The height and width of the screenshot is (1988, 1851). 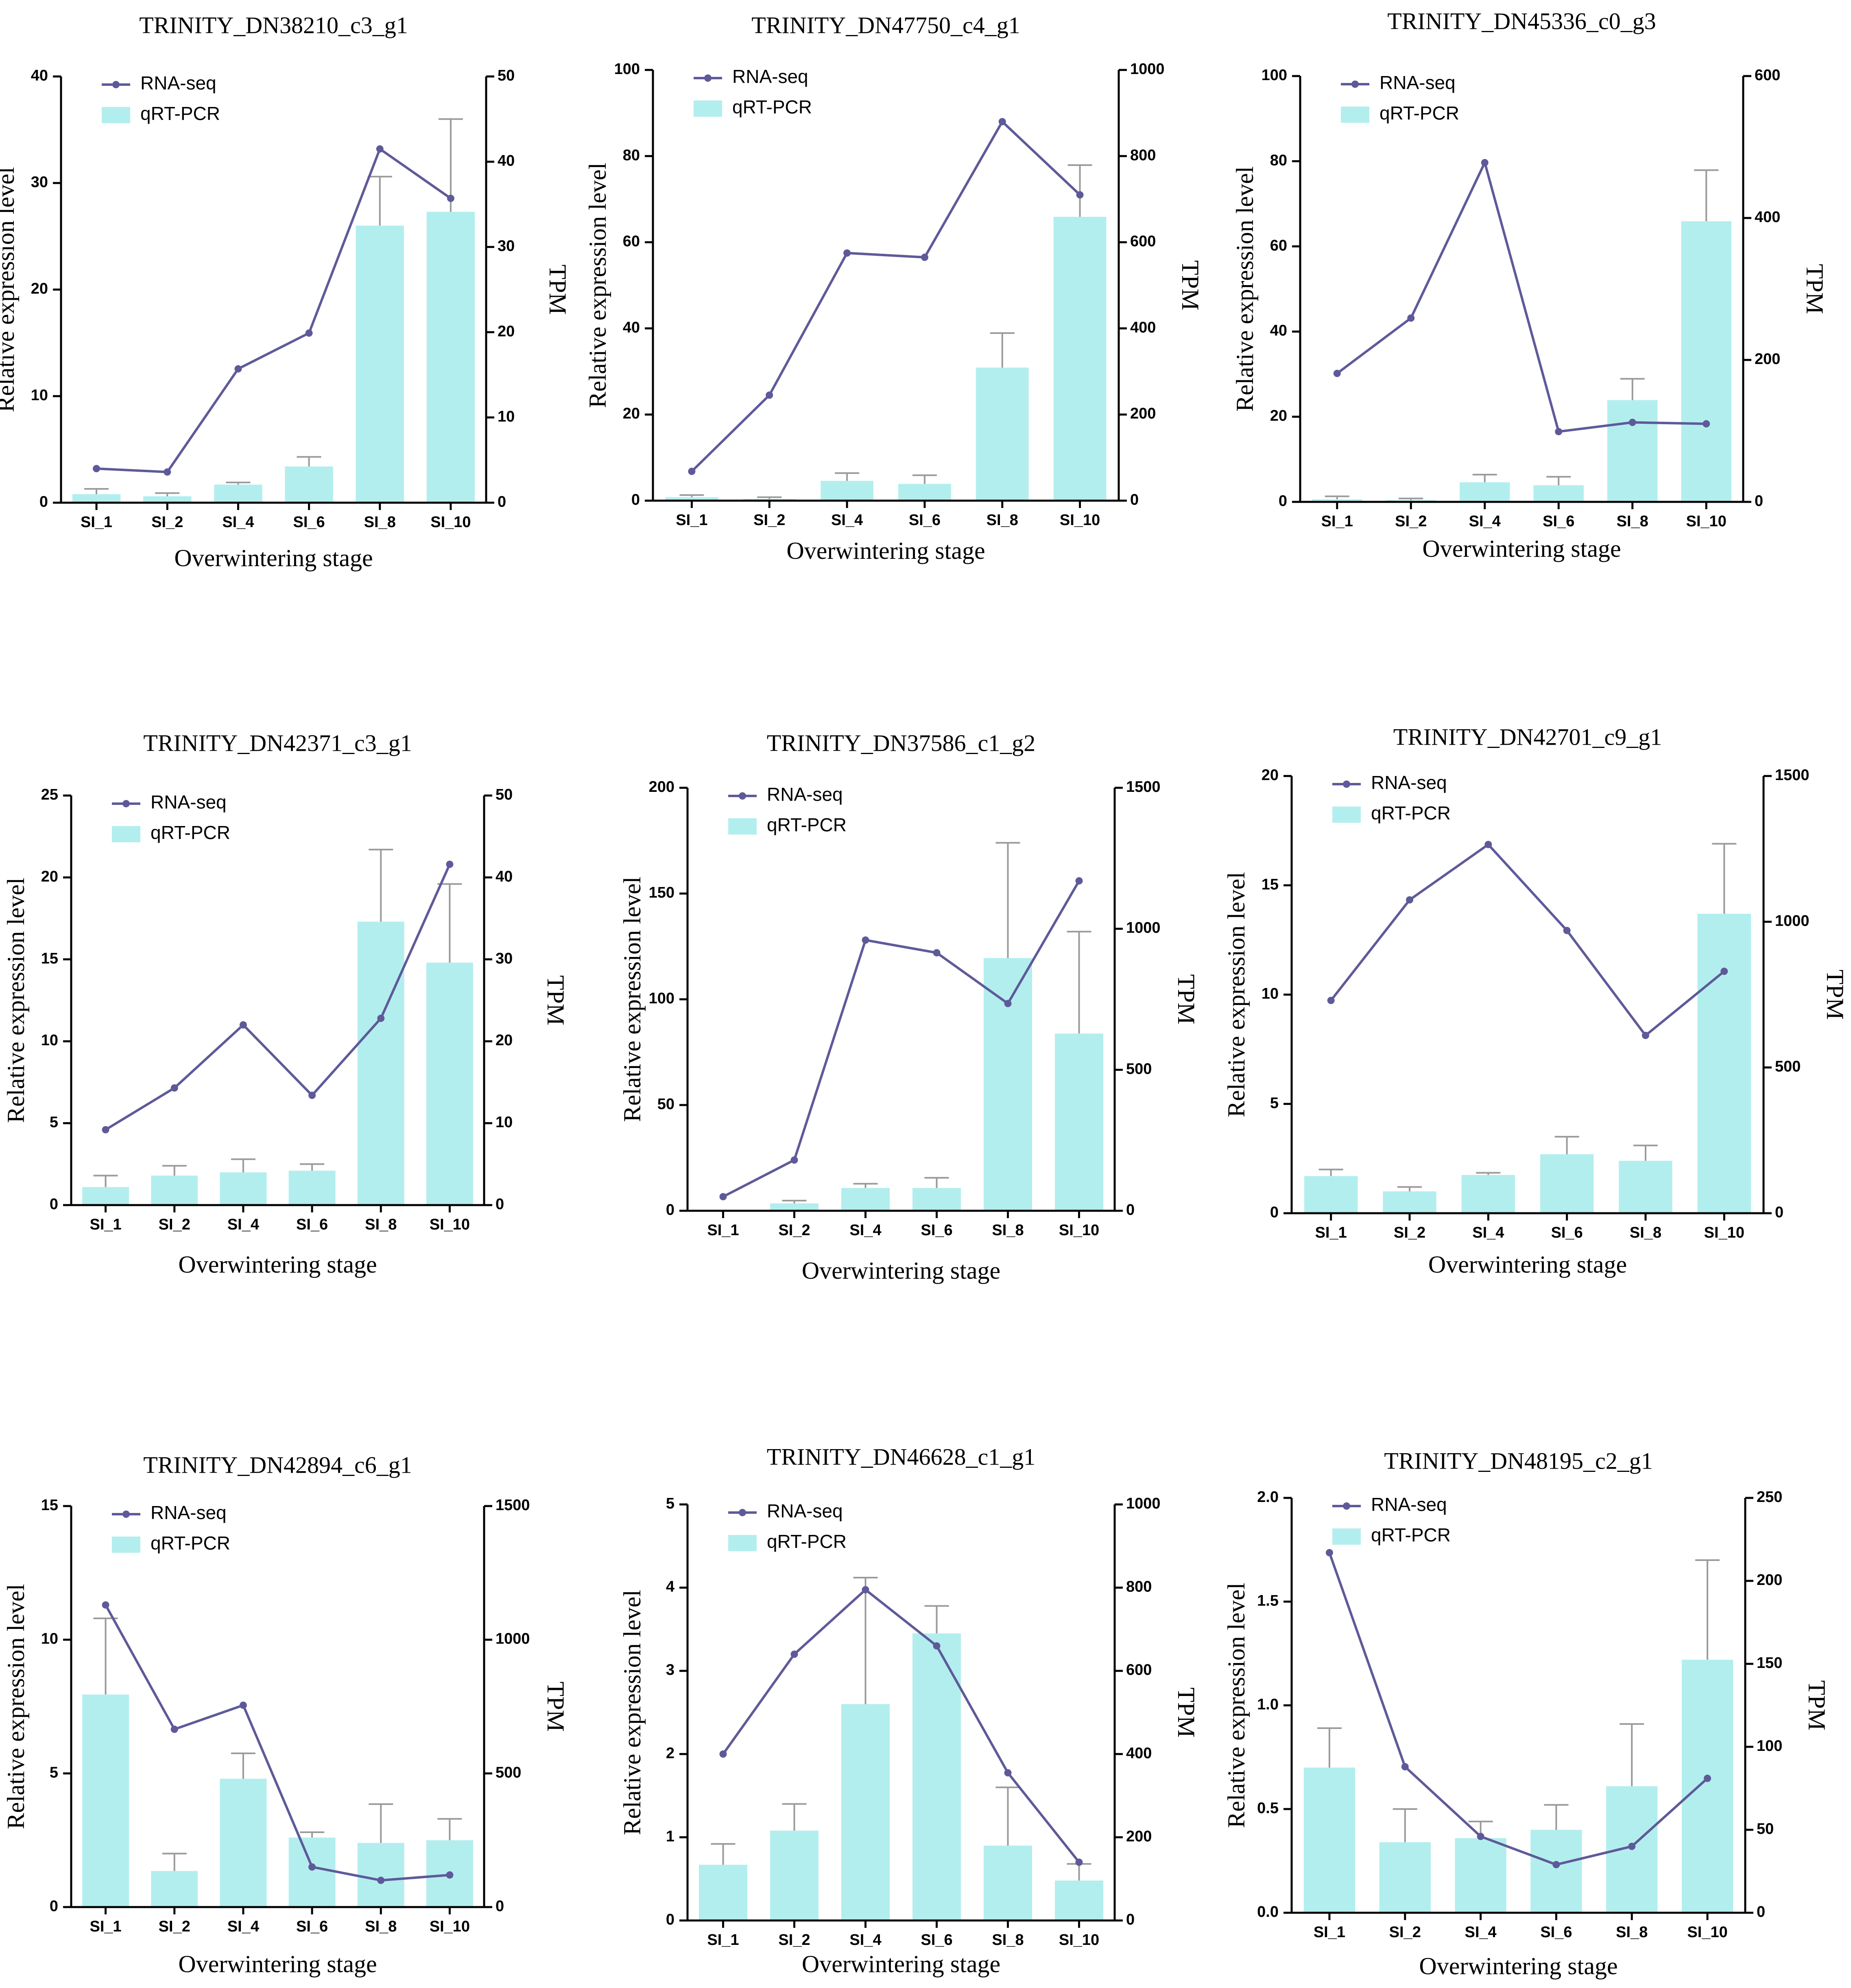 I want to click on right-tick-label: 20, so click(x=506, y=331).